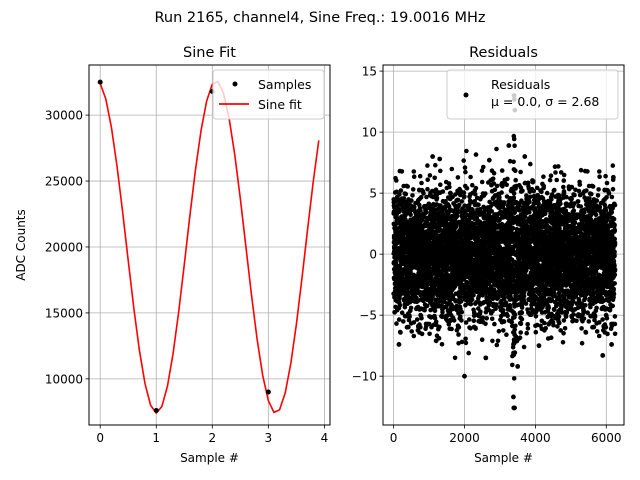 The width and height of the screenshot is (640, 480). What do you see at coordinates (209, 458) in the screenshot?
I see `sine-fit-xlabel: Sample #` at bounding box center [209, 458].